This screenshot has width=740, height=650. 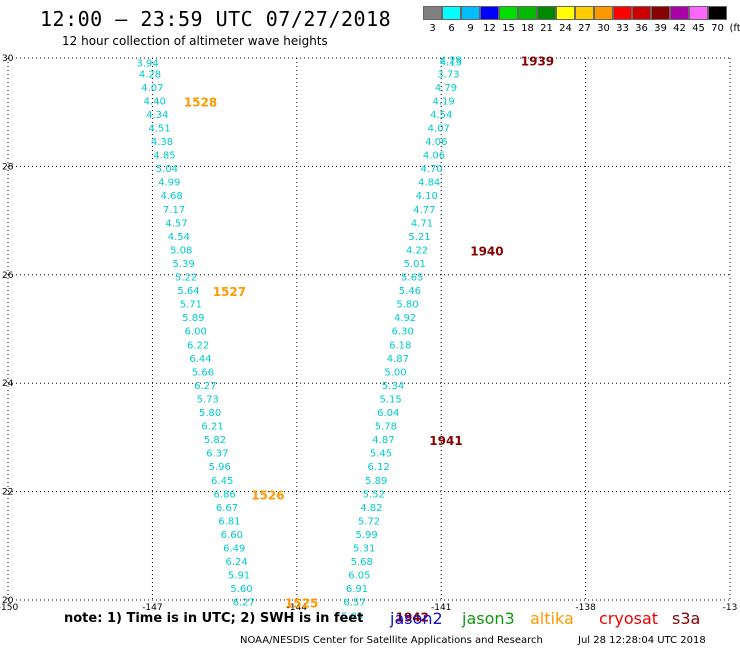 What do you see at coordinates (215, 440) in the screenshot?
I see `wave-height-value: 5.82` at bounding box center [215, 440].